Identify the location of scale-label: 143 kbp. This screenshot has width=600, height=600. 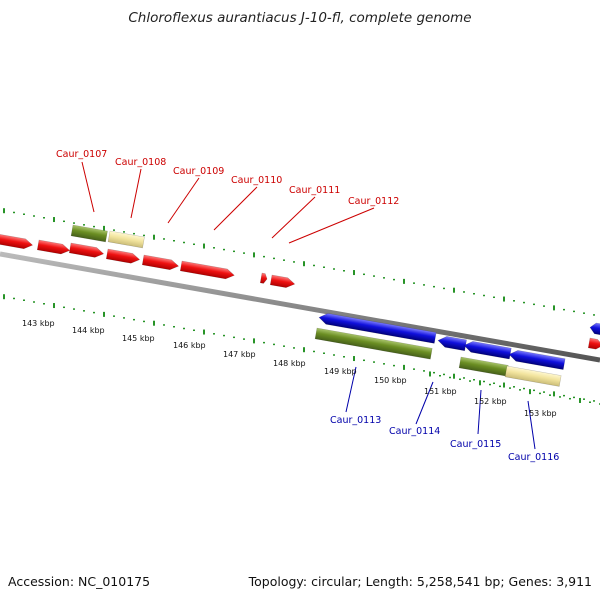
(38, 323).